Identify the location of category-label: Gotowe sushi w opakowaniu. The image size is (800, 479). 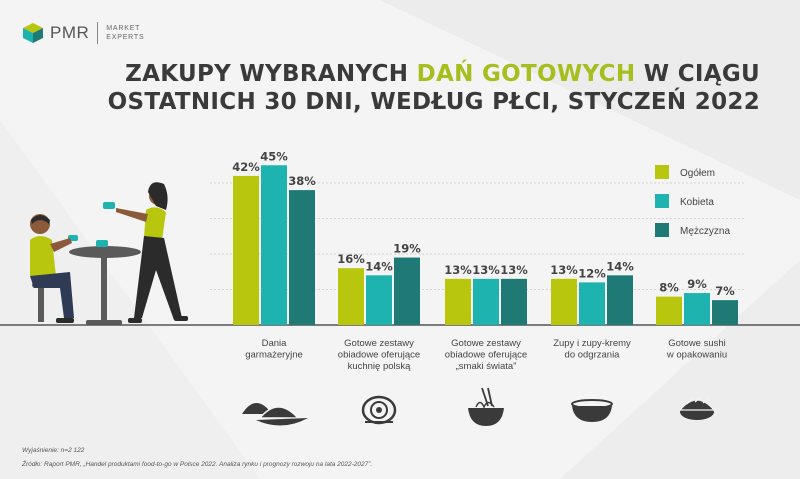
(696, 349).